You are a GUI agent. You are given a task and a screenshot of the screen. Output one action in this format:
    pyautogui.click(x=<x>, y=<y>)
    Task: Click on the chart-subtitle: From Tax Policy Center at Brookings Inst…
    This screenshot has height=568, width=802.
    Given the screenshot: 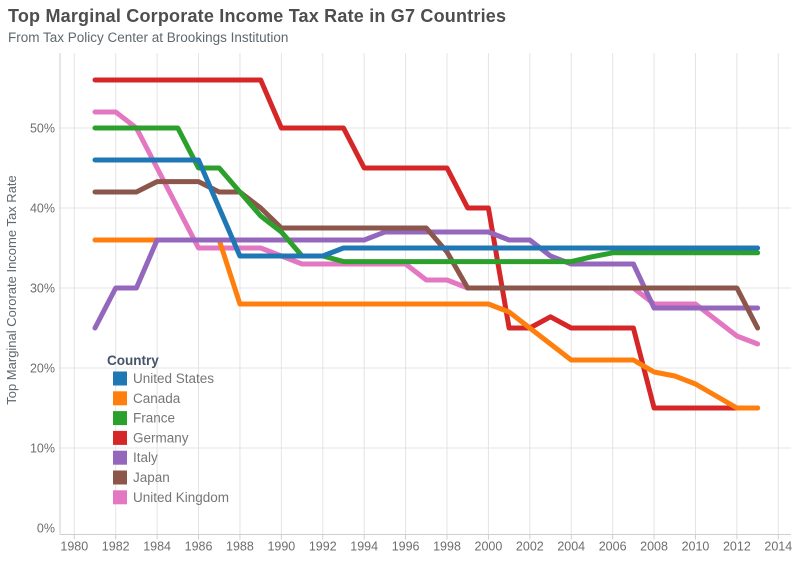 What is the action you would take?
    pyautogui.click(x=148, y=37)
    